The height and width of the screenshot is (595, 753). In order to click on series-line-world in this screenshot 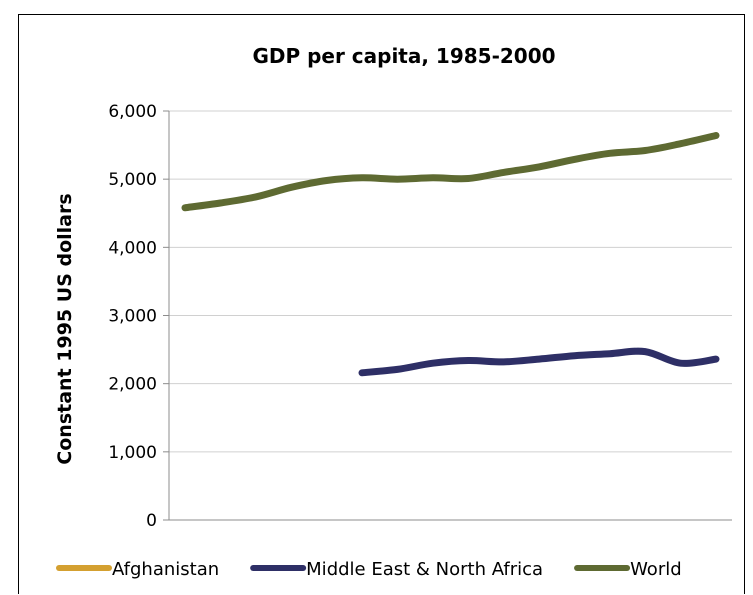, I will do `click(450, 172)`.